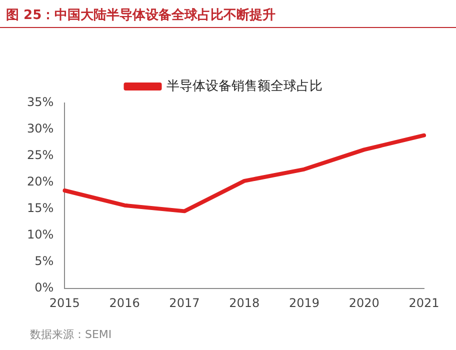 The width and height of the screenshot is (456, 350). I want to click on x-tick-label: 2015, so click(64, 303).